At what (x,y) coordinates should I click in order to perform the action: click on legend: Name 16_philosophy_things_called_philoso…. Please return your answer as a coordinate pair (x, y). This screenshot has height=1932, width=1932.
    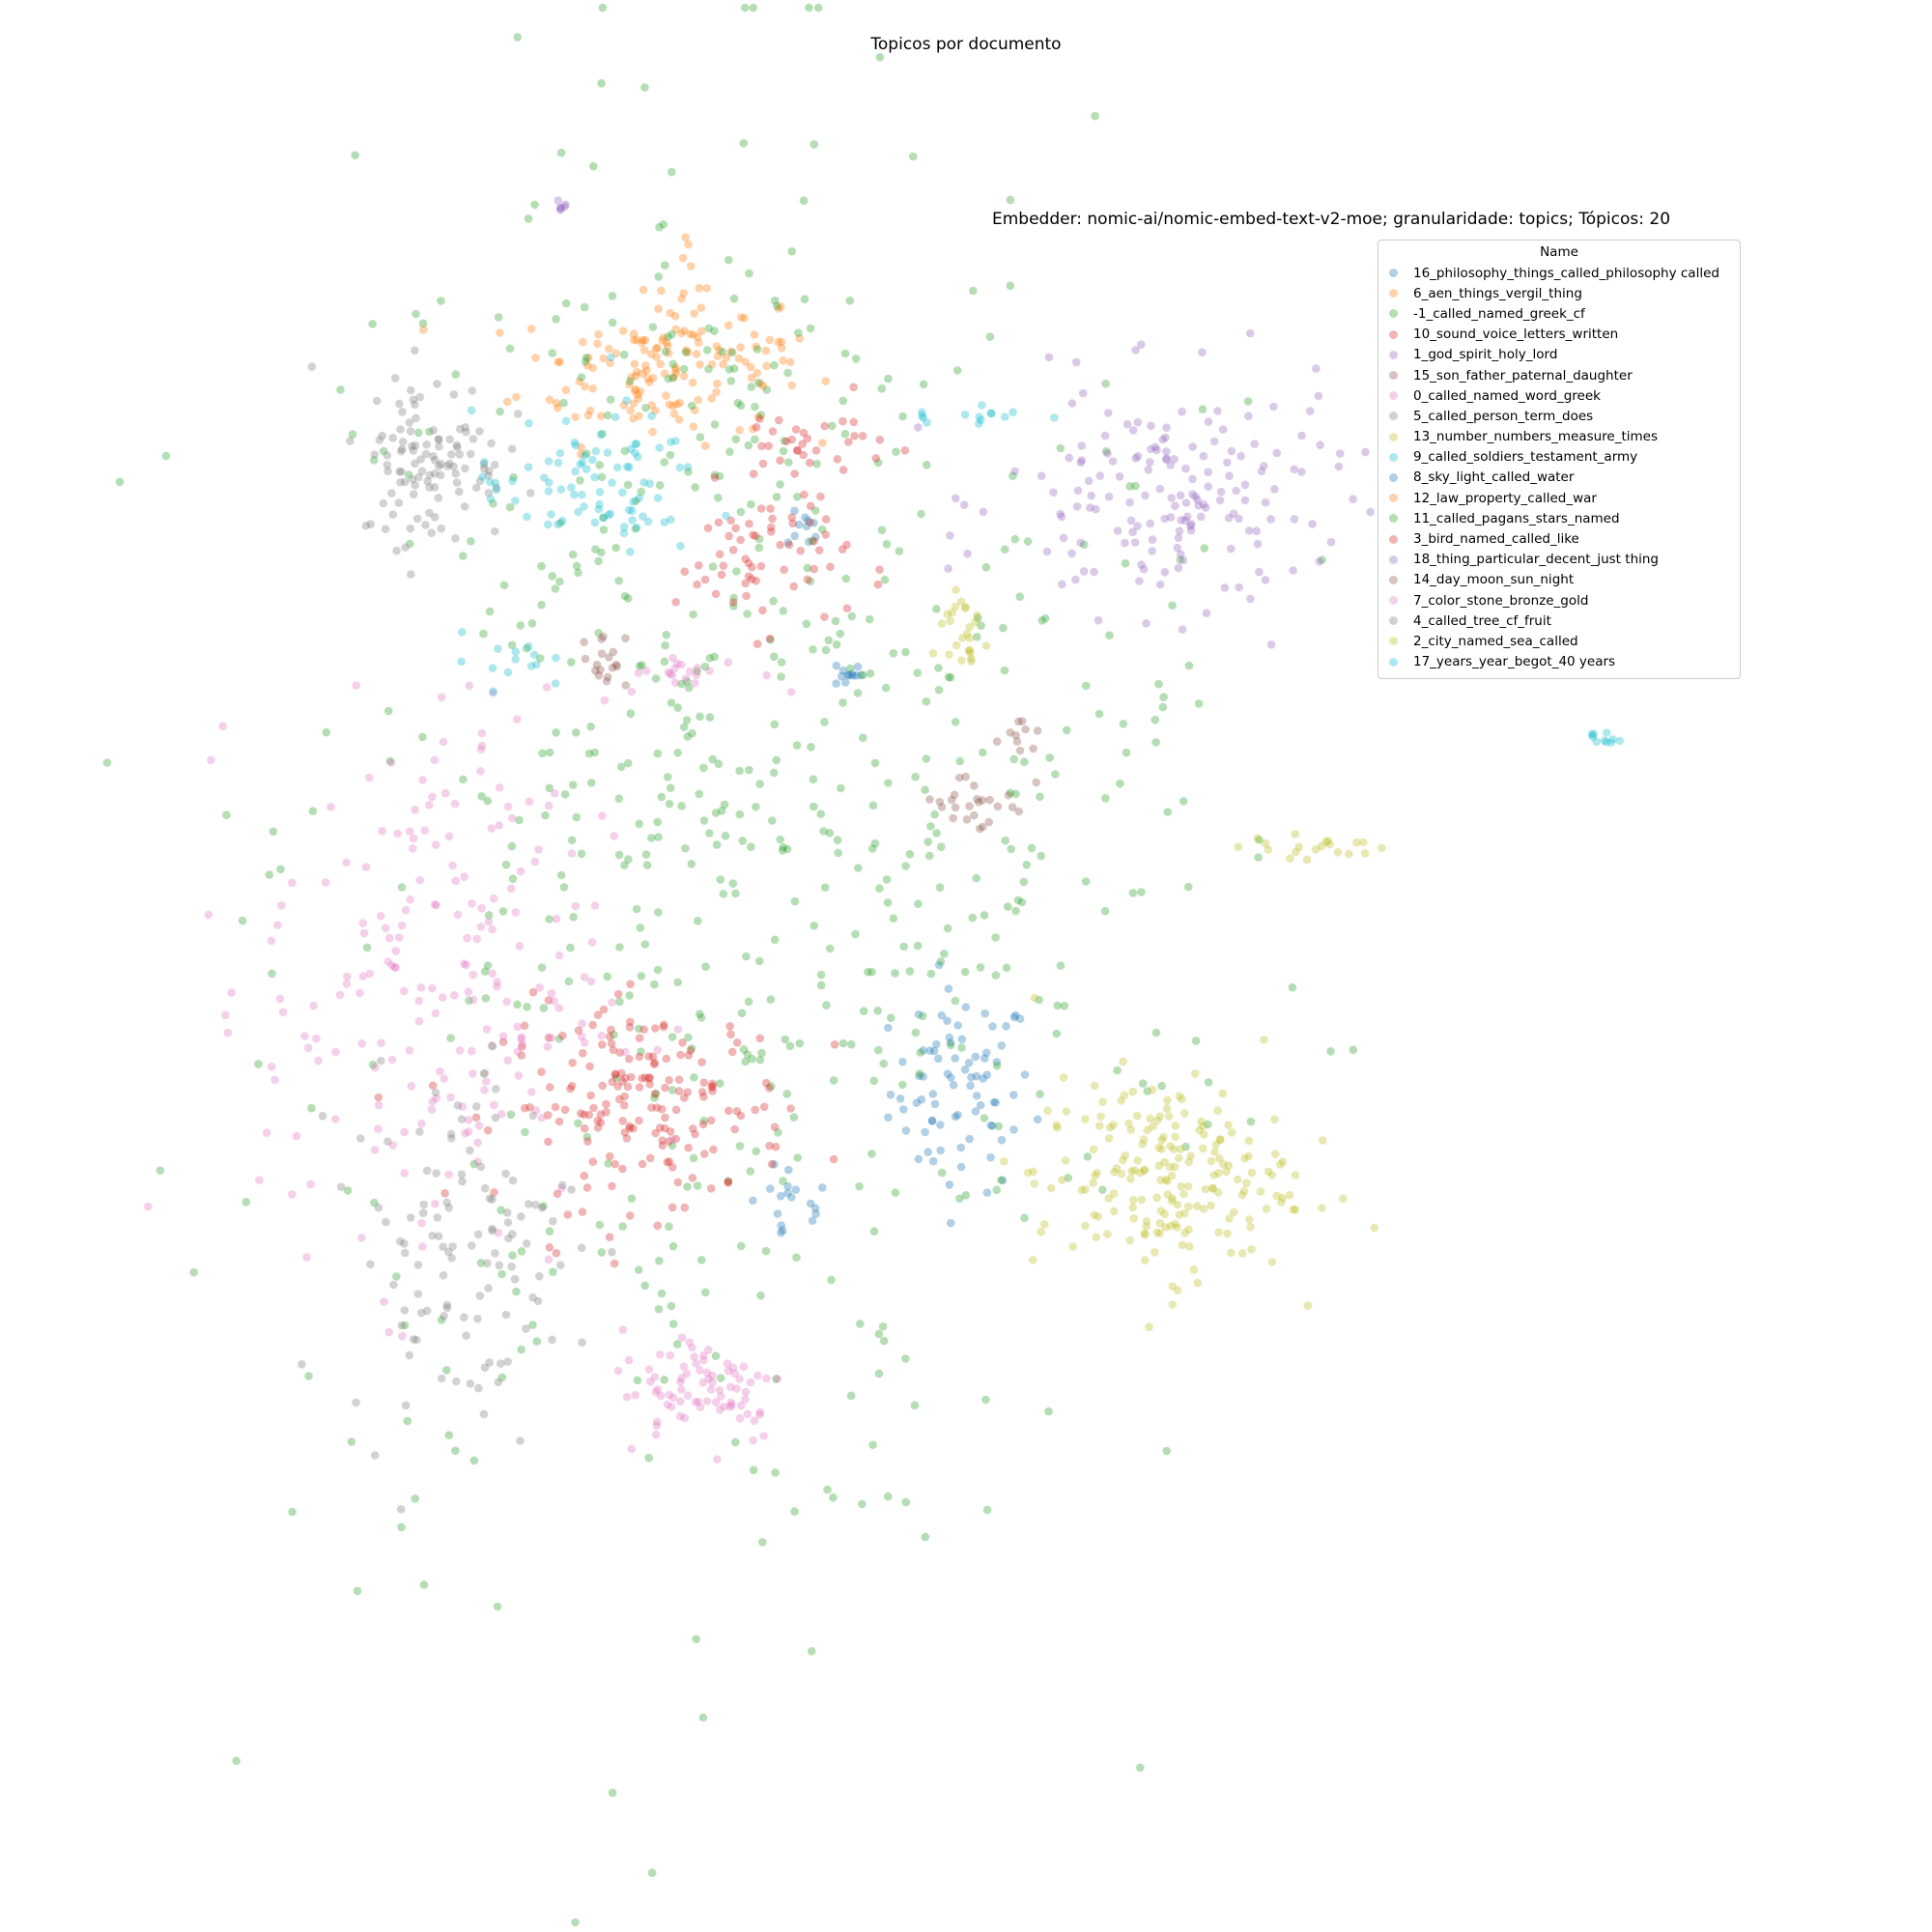
    Looking at the image, I should click on (1559, 459).